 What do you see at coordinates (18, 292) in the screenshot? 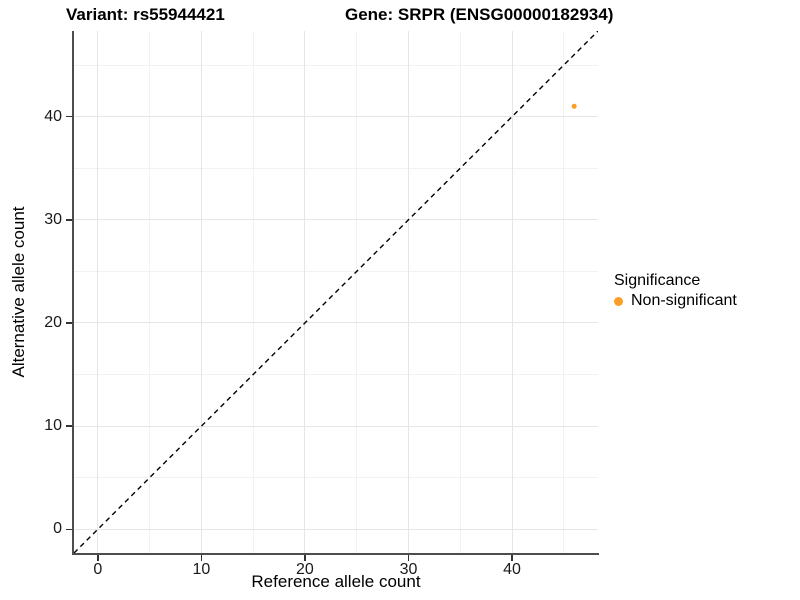
I see `y-axis-title: Alternative allele count` at bounding box center [18, 292].